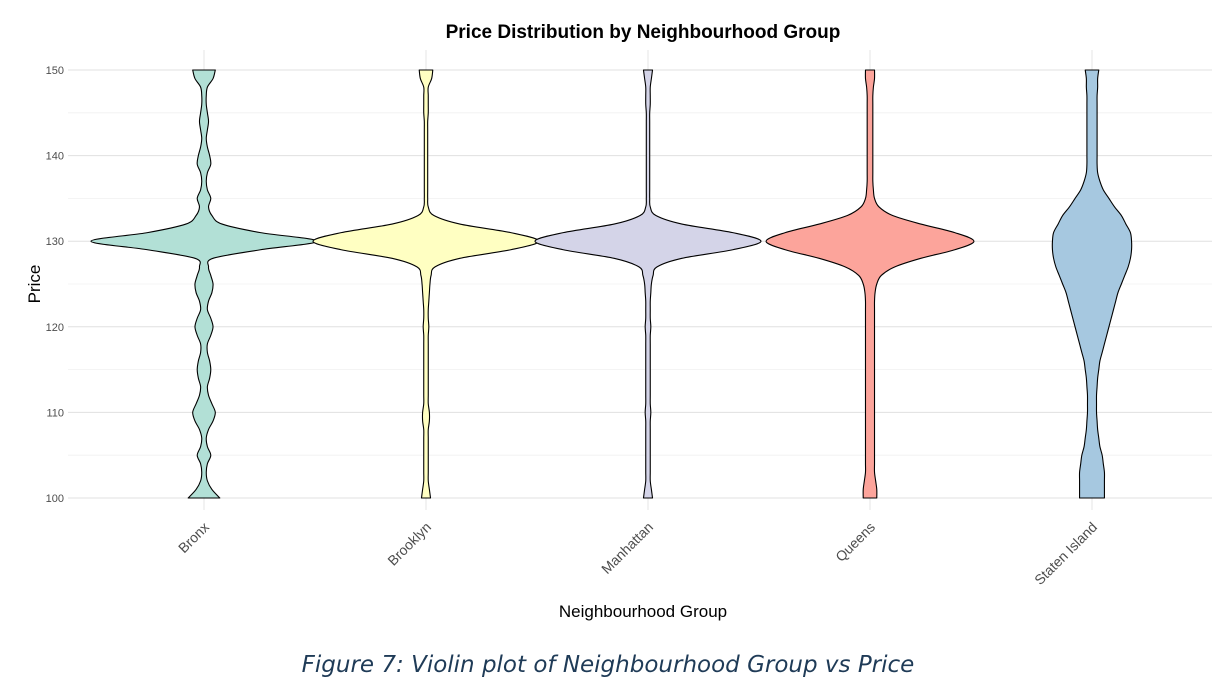 Image resolution: width=1216 pixels, height=700 pixels. I want to click on violin-manhattan, so click(648, 284).